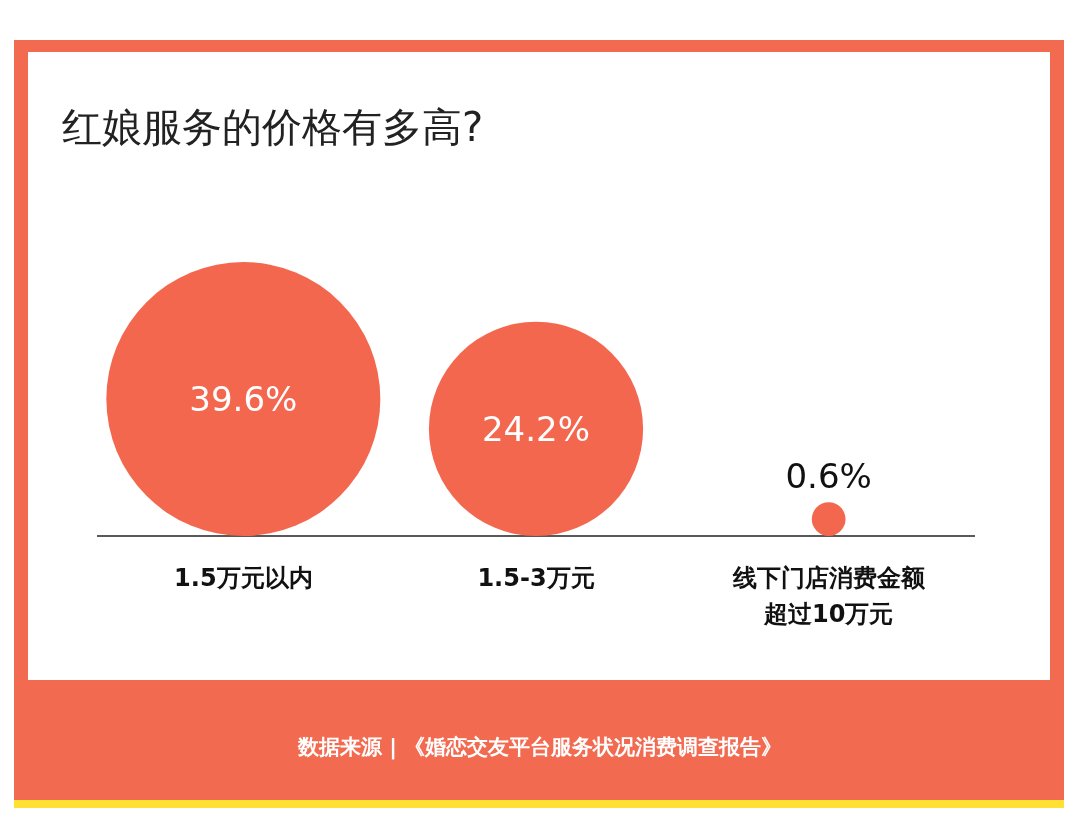  What do you see at coordinates (536, 428) in the screenshot?
I see `data-label: 24.2%` at bounding box center [536, 428].